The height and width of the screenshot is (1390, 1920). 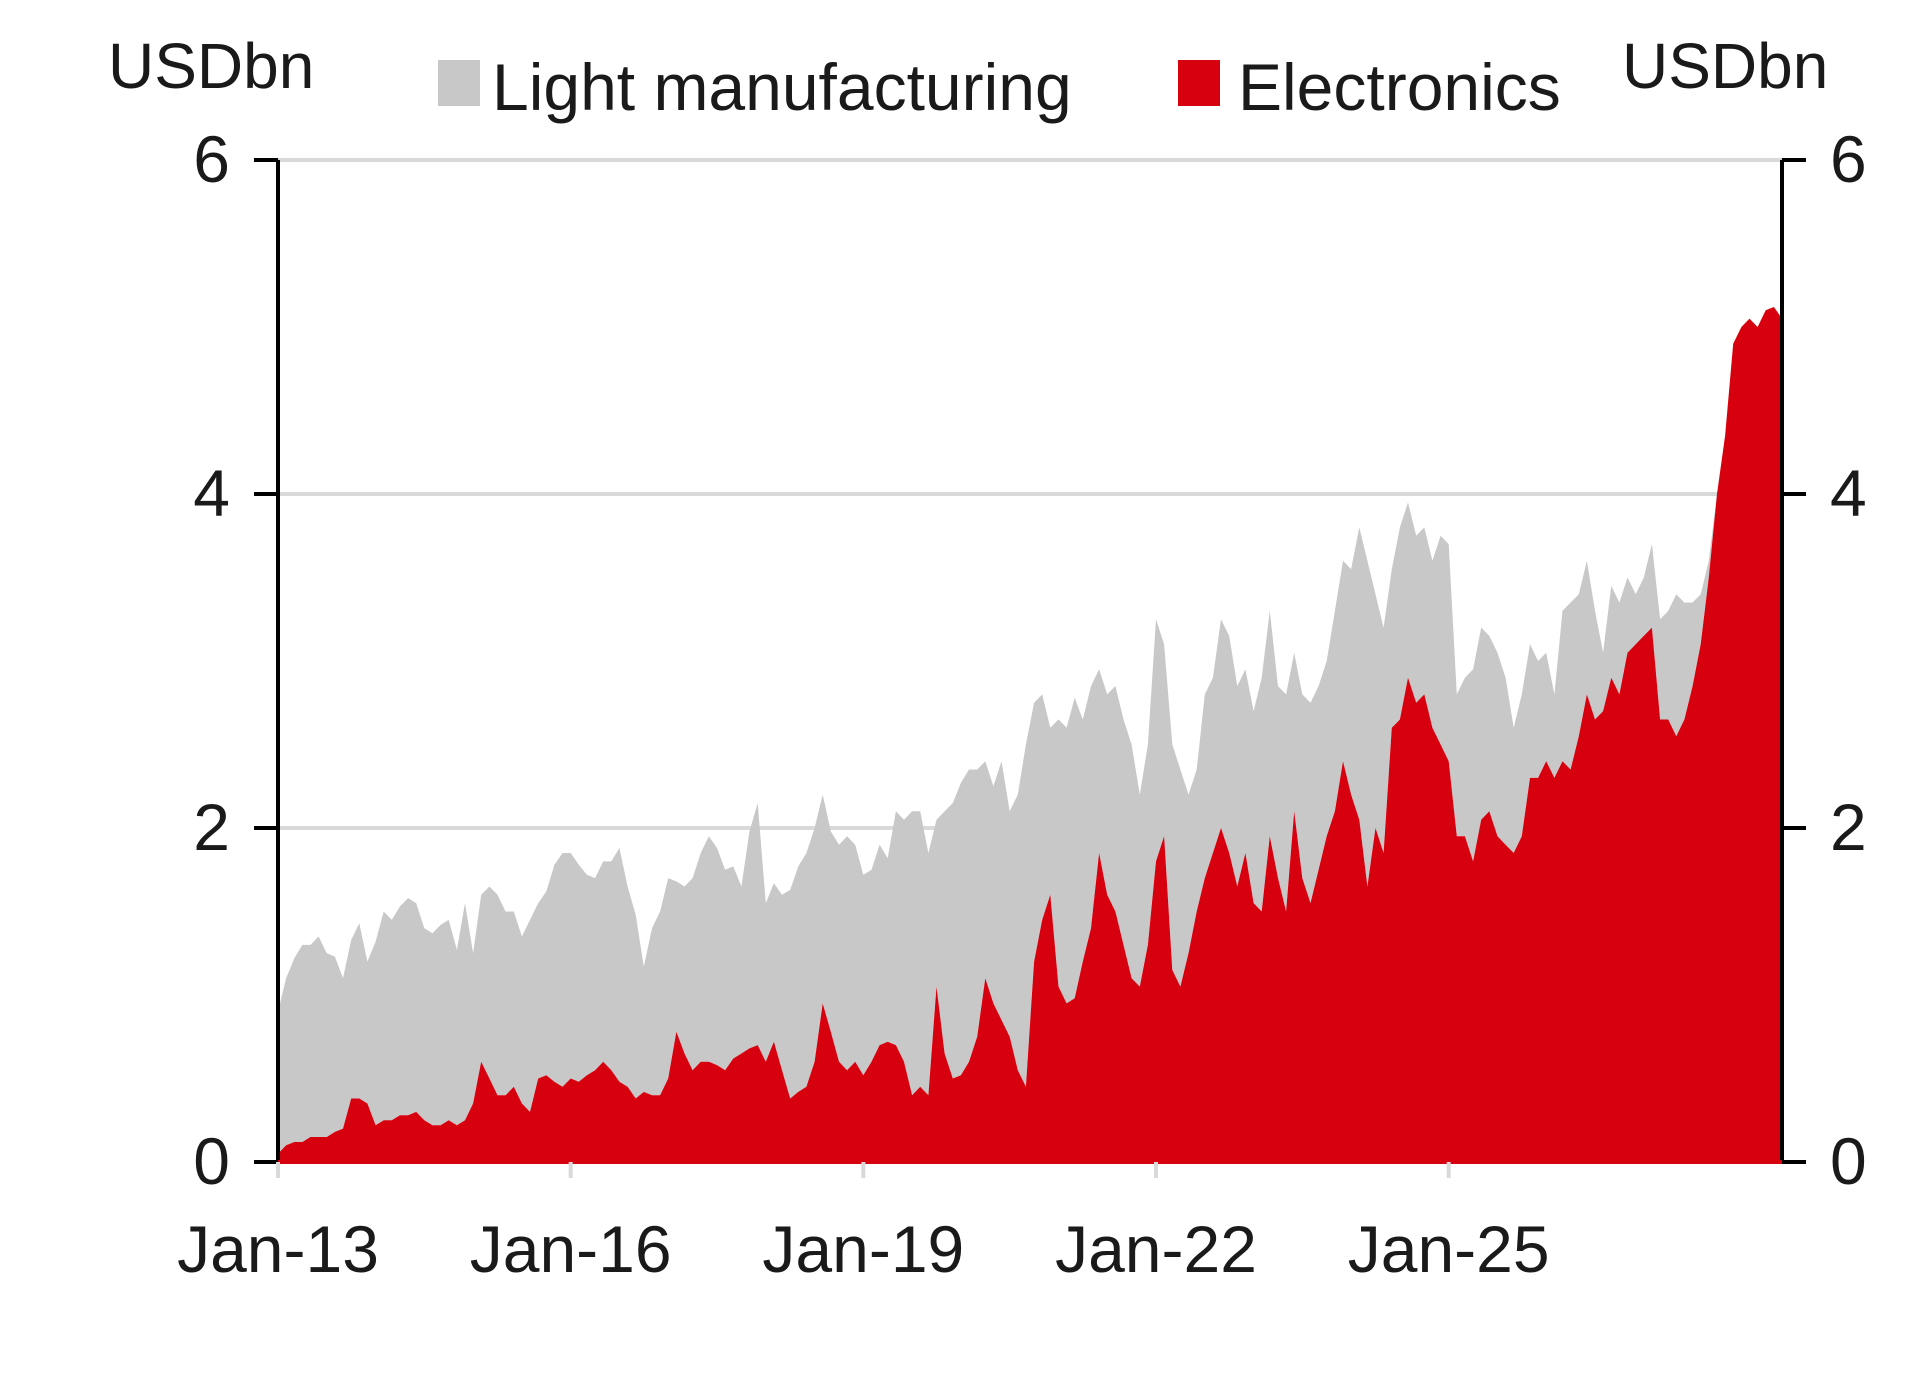 I want to click on legend: Light manufacturing Electronics, so click(x=999, y=87).